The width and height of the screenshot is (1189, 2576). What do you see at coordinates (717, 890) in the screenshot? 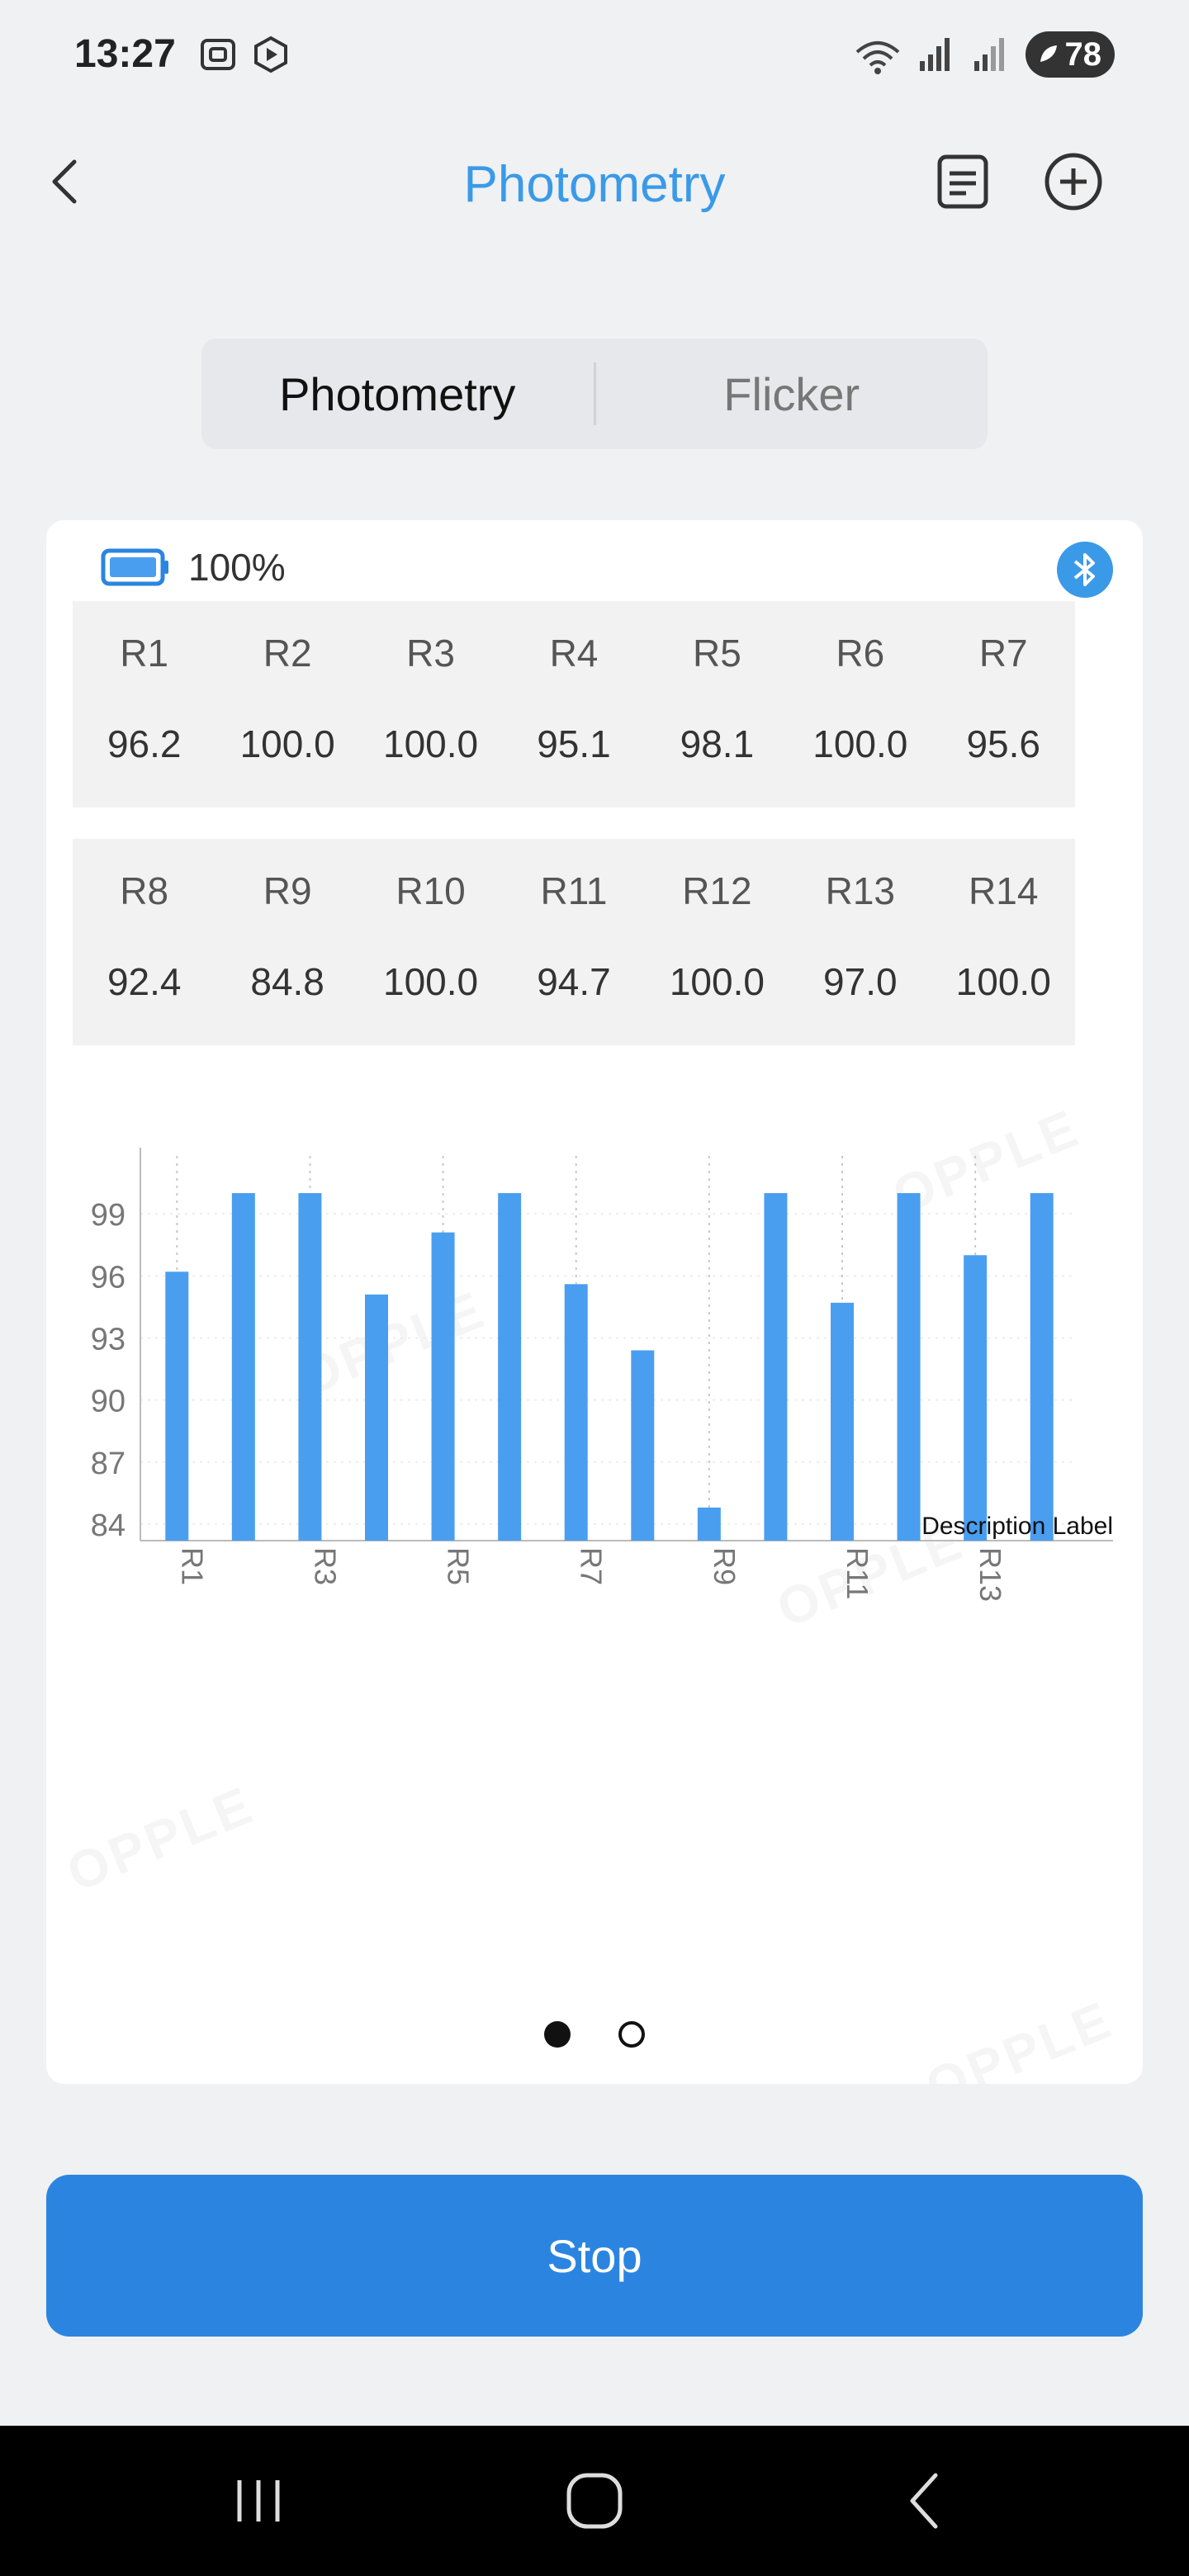
I see `r-label: R12` at bounding box center [717, 890].